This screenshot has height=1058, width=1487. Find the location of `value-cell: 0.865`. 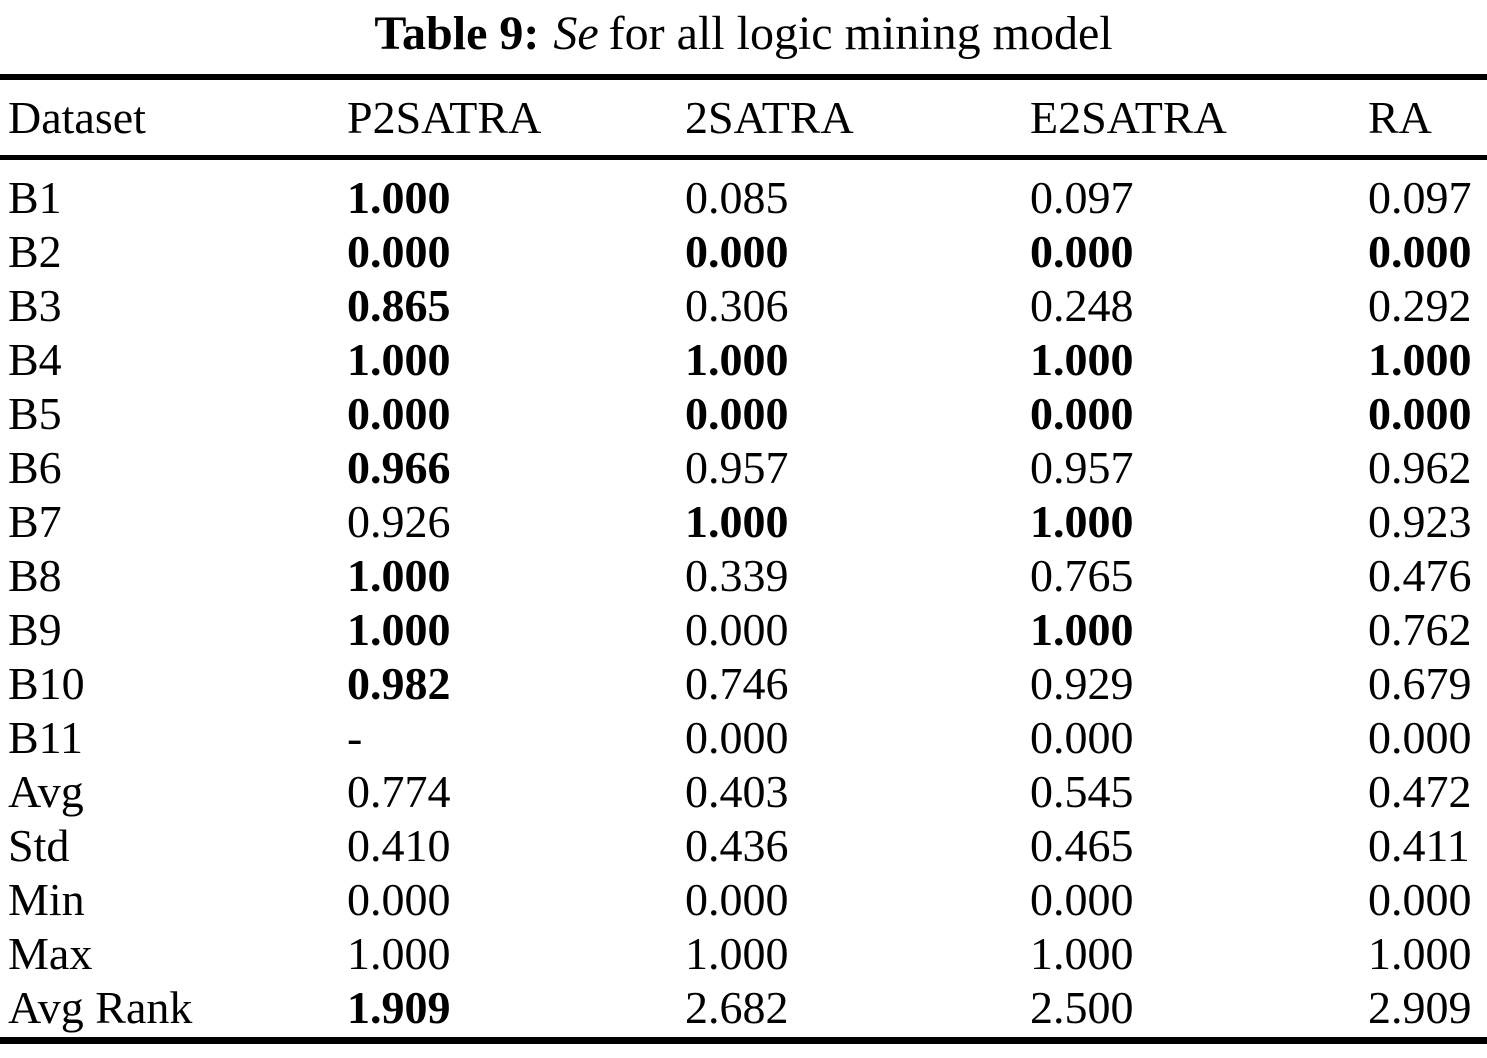

value-cell: 0.865 is located at coordinates (399, 305).